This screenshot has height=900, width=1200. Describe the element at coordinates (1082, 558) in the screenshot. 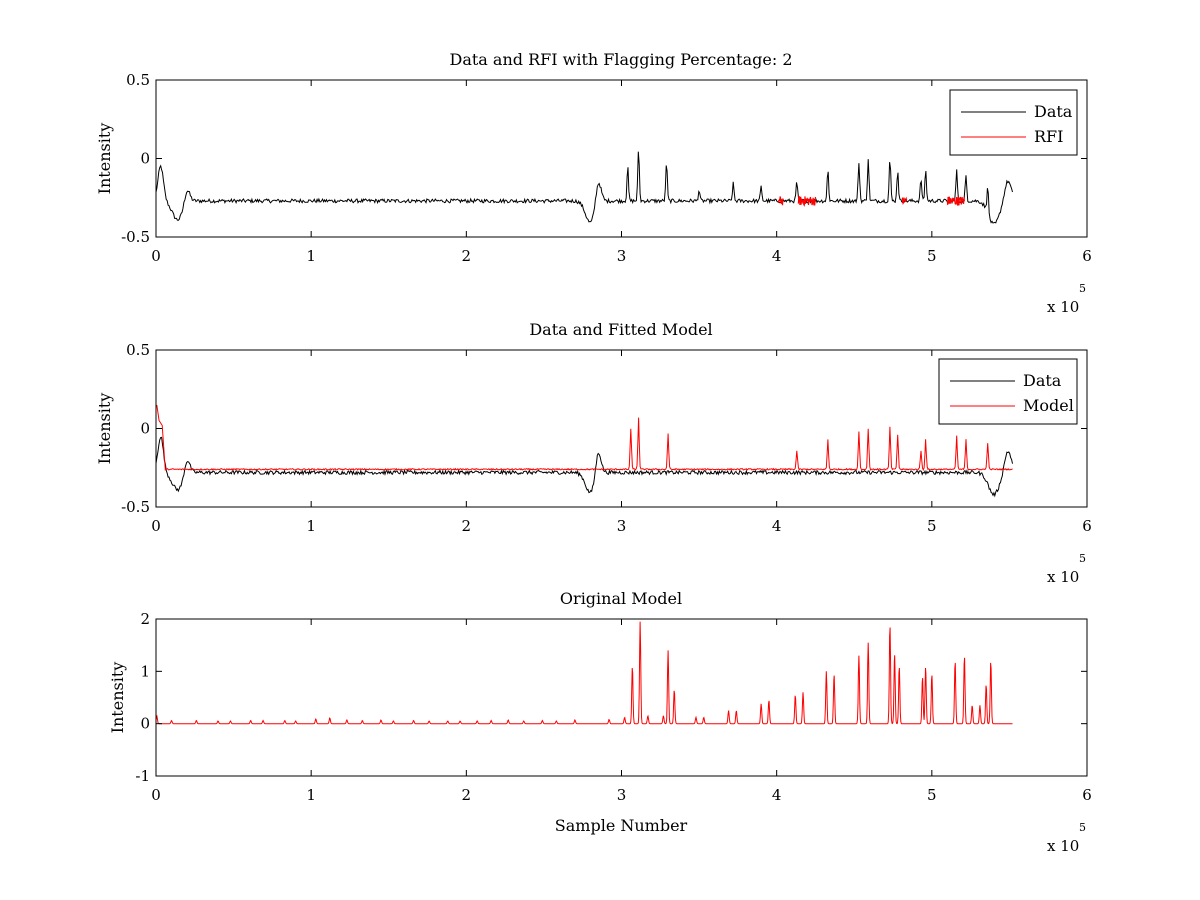

I see `subplot-2-x-exponent-power: 5` at that location.